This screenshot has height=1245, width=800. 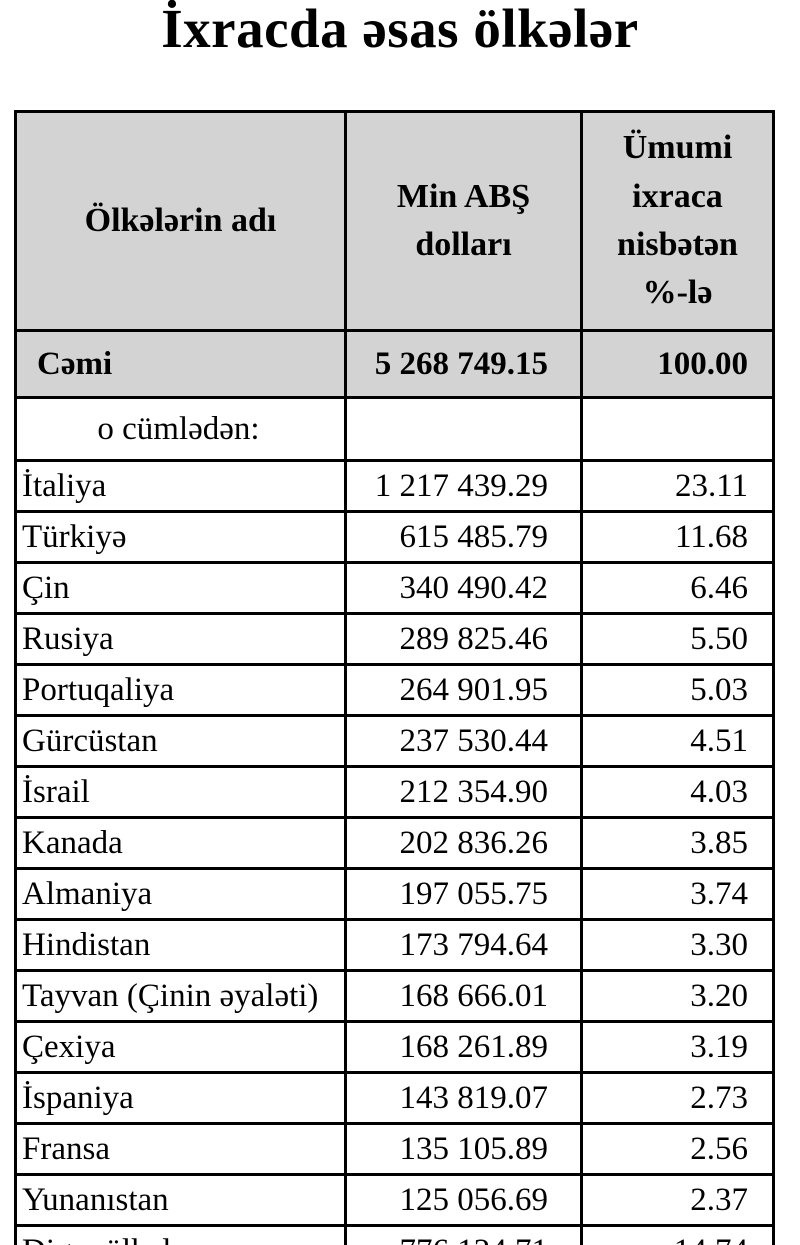 What do you see at coordinates (180, 1098) in the screenshot?
I see `country-cell: İspaniya` at bounding box center [180, 1098].